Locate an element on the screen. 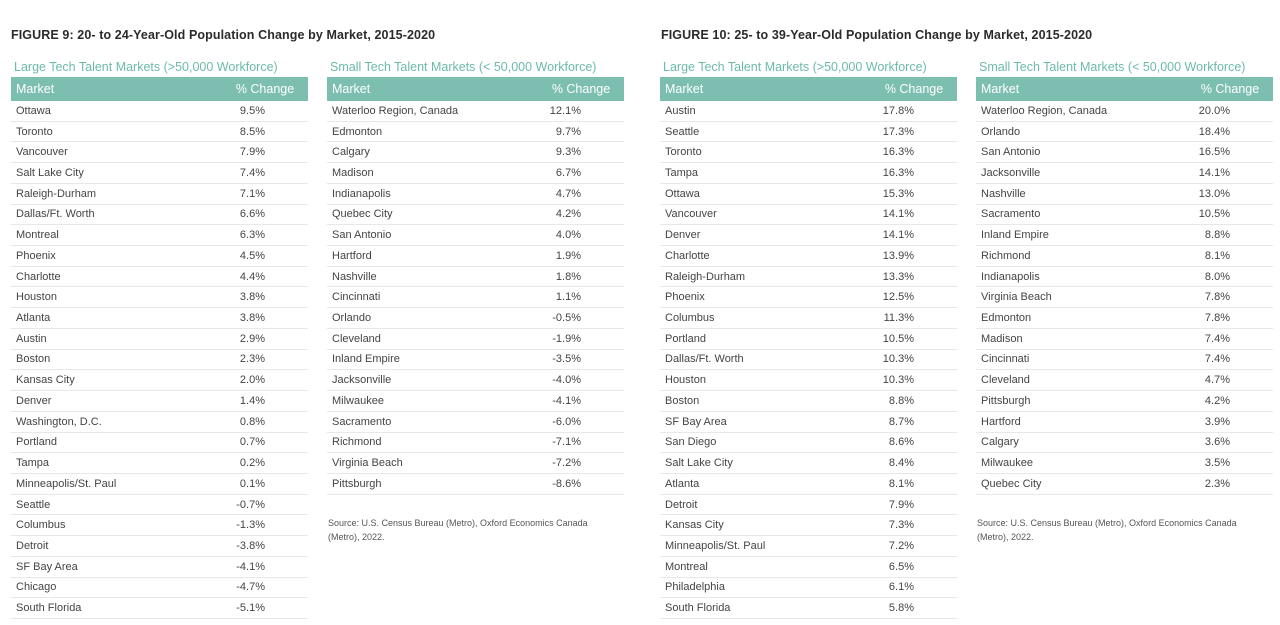 Image resolution: width=1280 pixels, height=625 pixels. table-row: Minneapolis/St. Paul 0.1% is located at coordinates (159, 484).